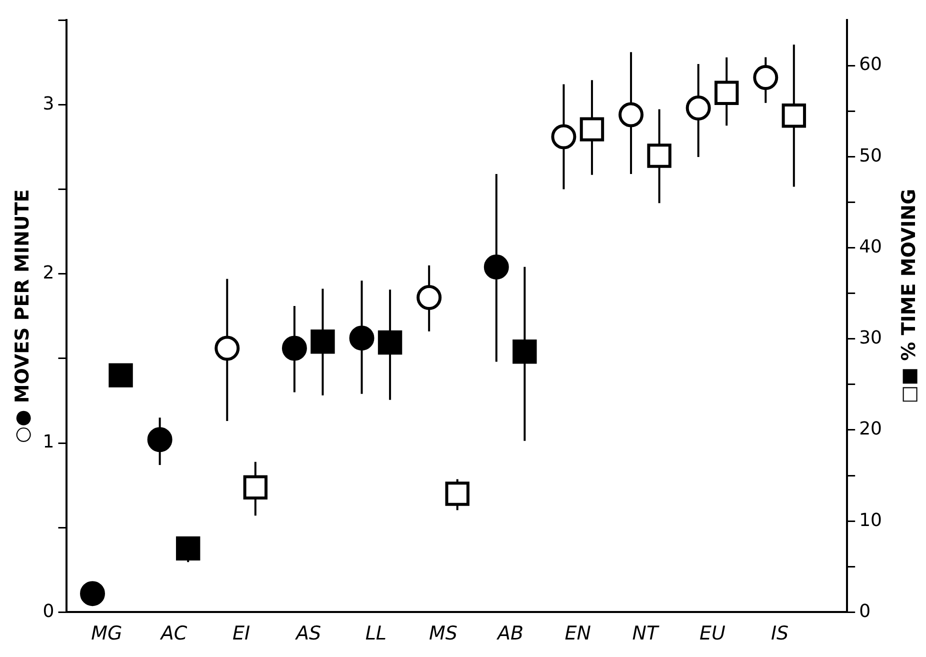 Image resolution: width=926 pixels, height=657 pixels. Describe the element at coordinates (106, 633) in the screenshot. I see `x-tick-label: MG` at that location.